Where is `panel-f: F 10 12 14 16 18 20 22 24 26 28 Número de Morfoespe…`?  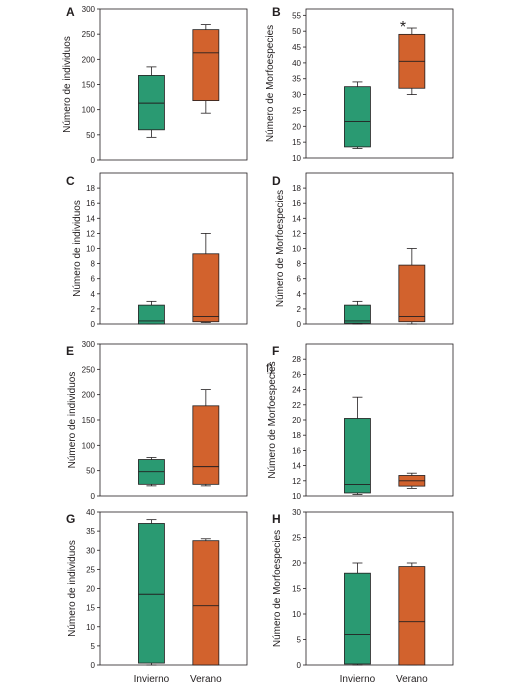
panel-f: F 10 12 14 16 18 20 22 24 26 28 Número de Morfoespe… is located at coordinates (360, 422).